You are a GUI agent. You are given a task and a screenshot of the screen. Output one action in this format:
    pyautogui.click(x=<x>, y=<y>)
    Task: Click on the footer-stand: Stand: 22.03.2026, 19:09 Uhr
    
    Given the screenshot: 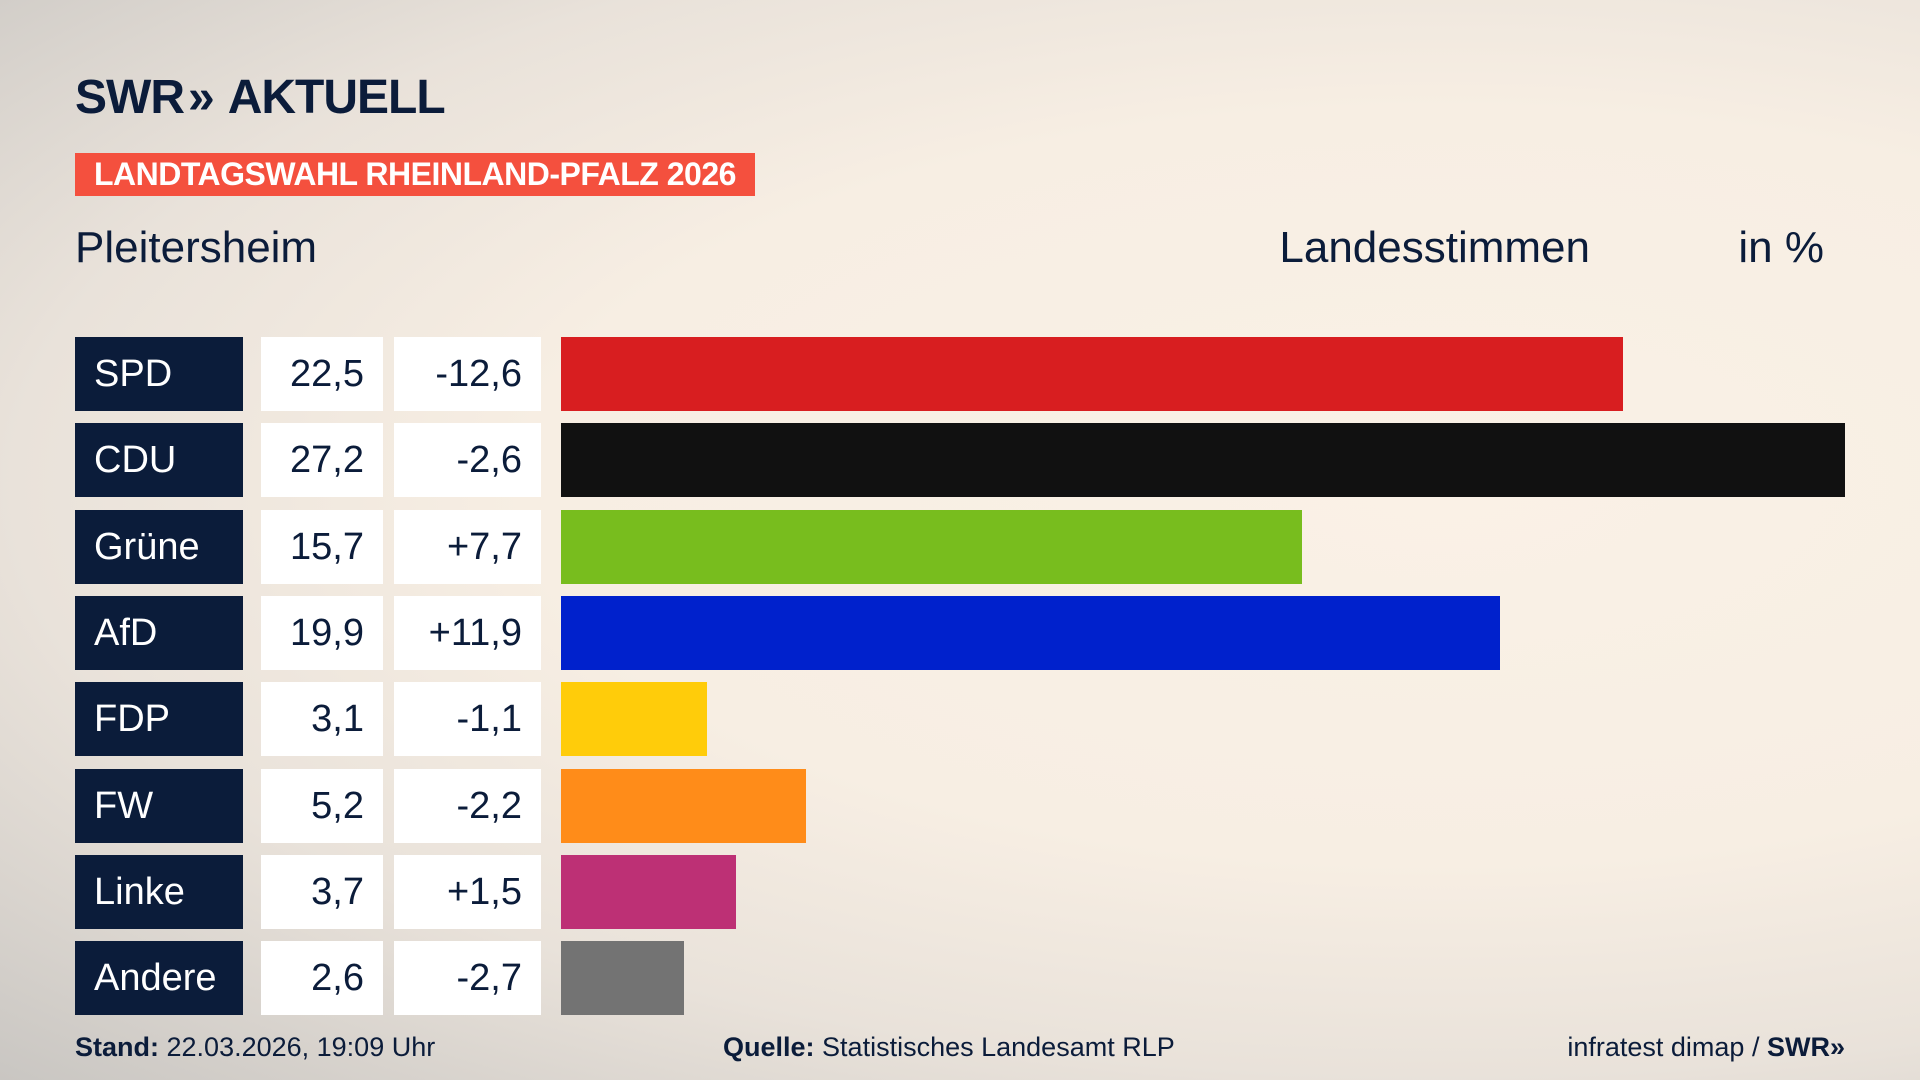 What is the action you would take?
    pyautogui.click(x=255, y=1047)
    